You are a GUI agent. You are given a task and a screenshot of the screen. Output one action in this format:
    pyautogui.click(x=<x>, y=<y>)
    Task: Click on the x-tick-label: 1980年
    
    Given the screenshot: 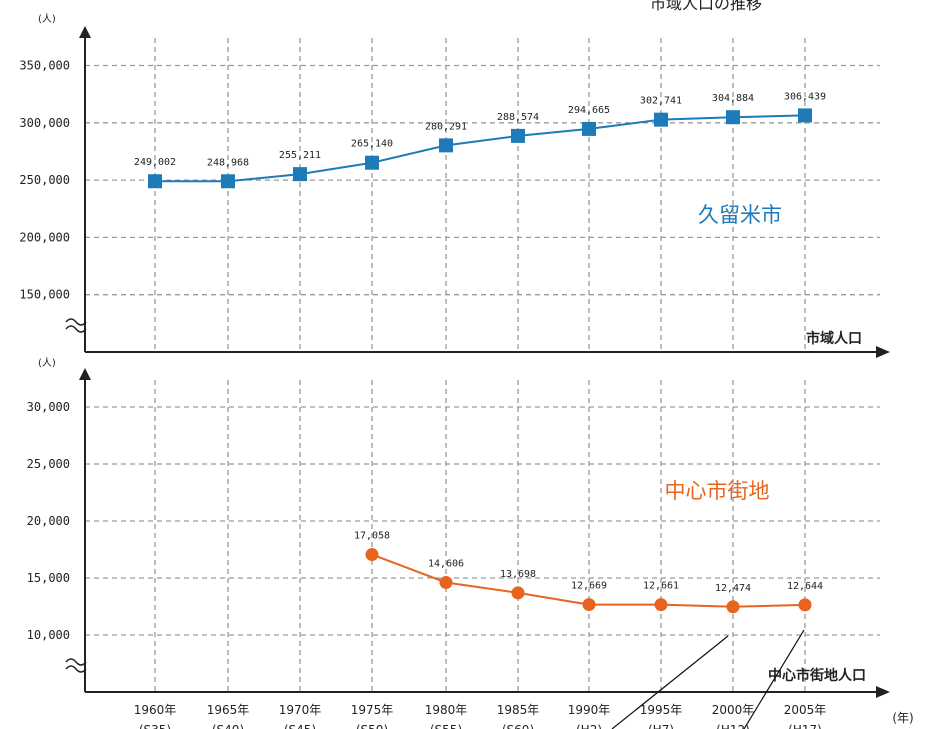 What is the action you would take?
    pyautogui.click(x=446, y=710)
    